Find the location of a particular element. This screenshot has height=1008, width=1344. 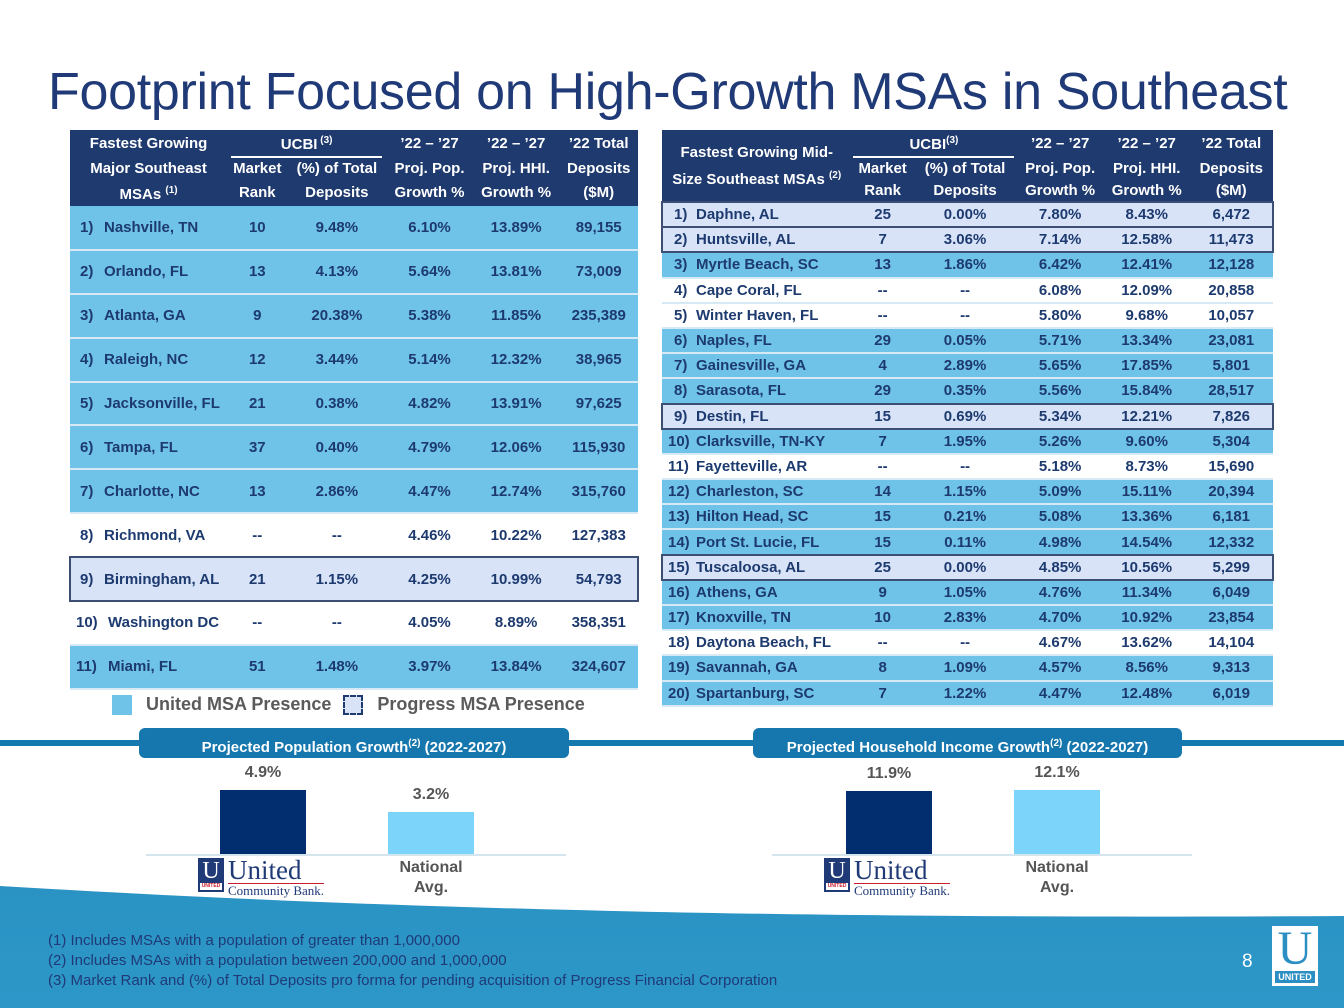

pop-growth-cell: 4.57% is located at coordinates (1060, 668).